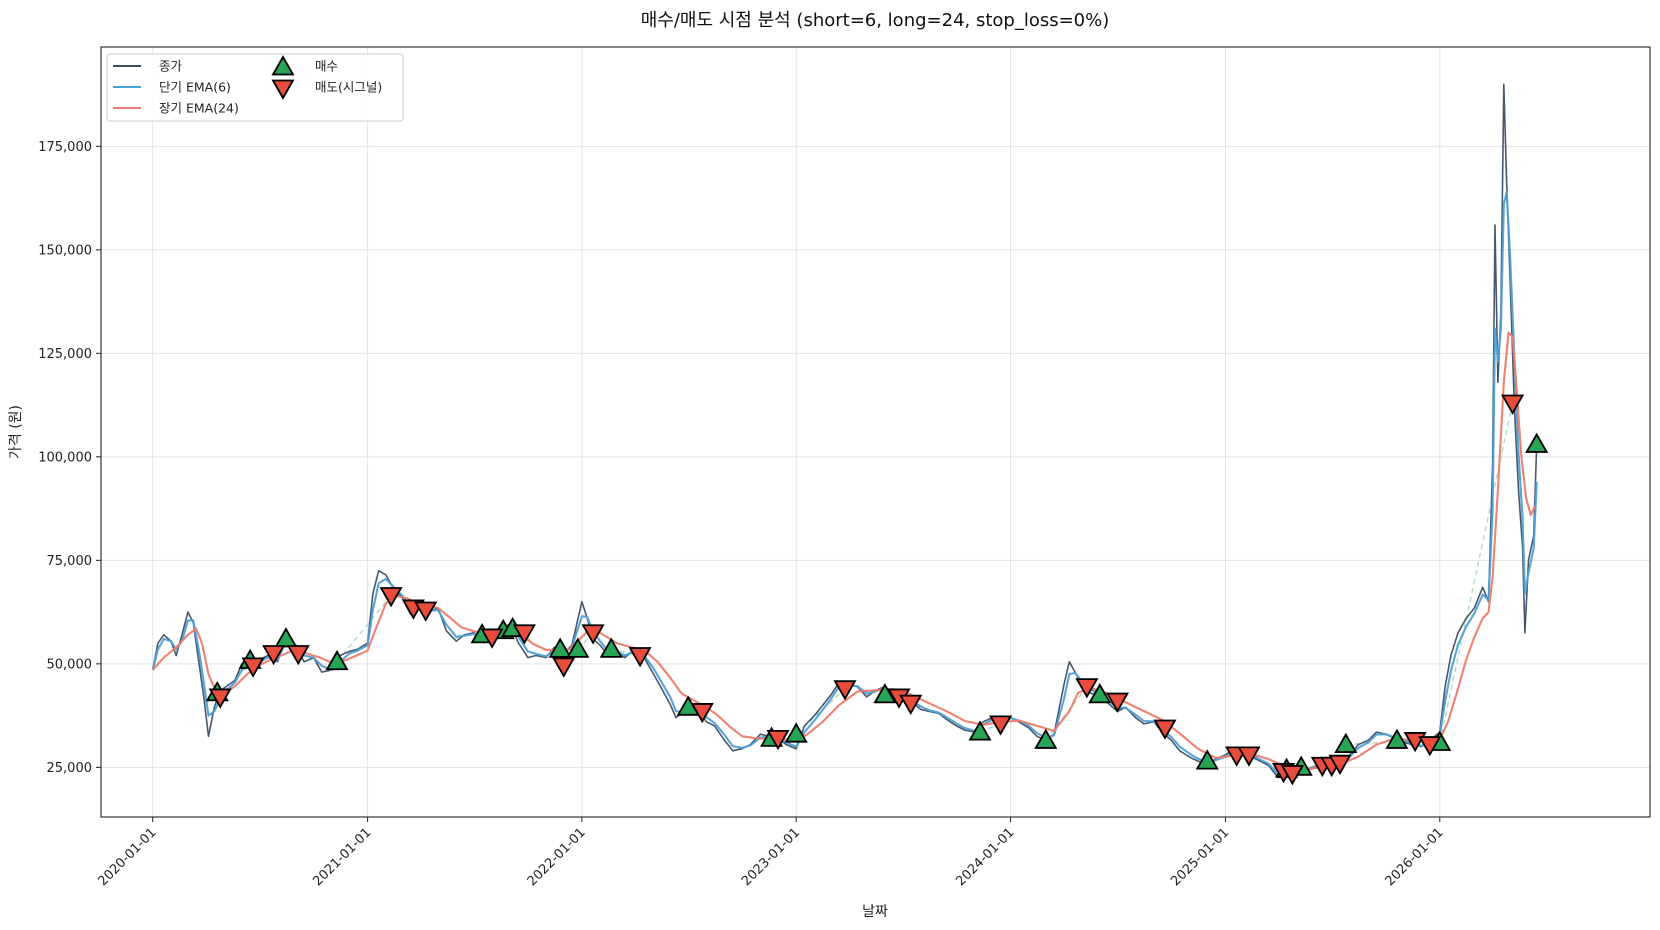  What do you see at coordinates (1415, 857) in the screenshot?
I see `x-tick-label: 2026-01-01` at bounding box center [1415, 857].